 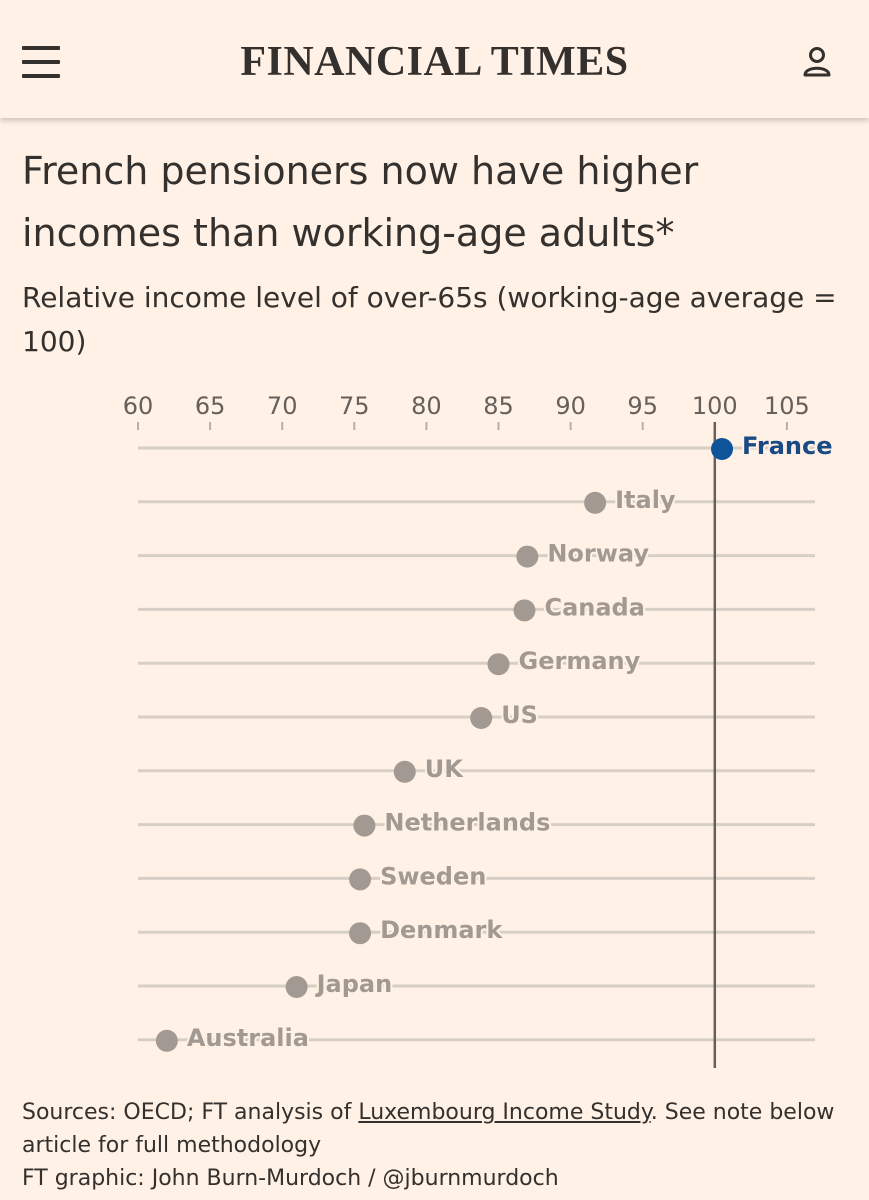 I want to click on country-label-norway: Norway, so click(x=598, y=554).